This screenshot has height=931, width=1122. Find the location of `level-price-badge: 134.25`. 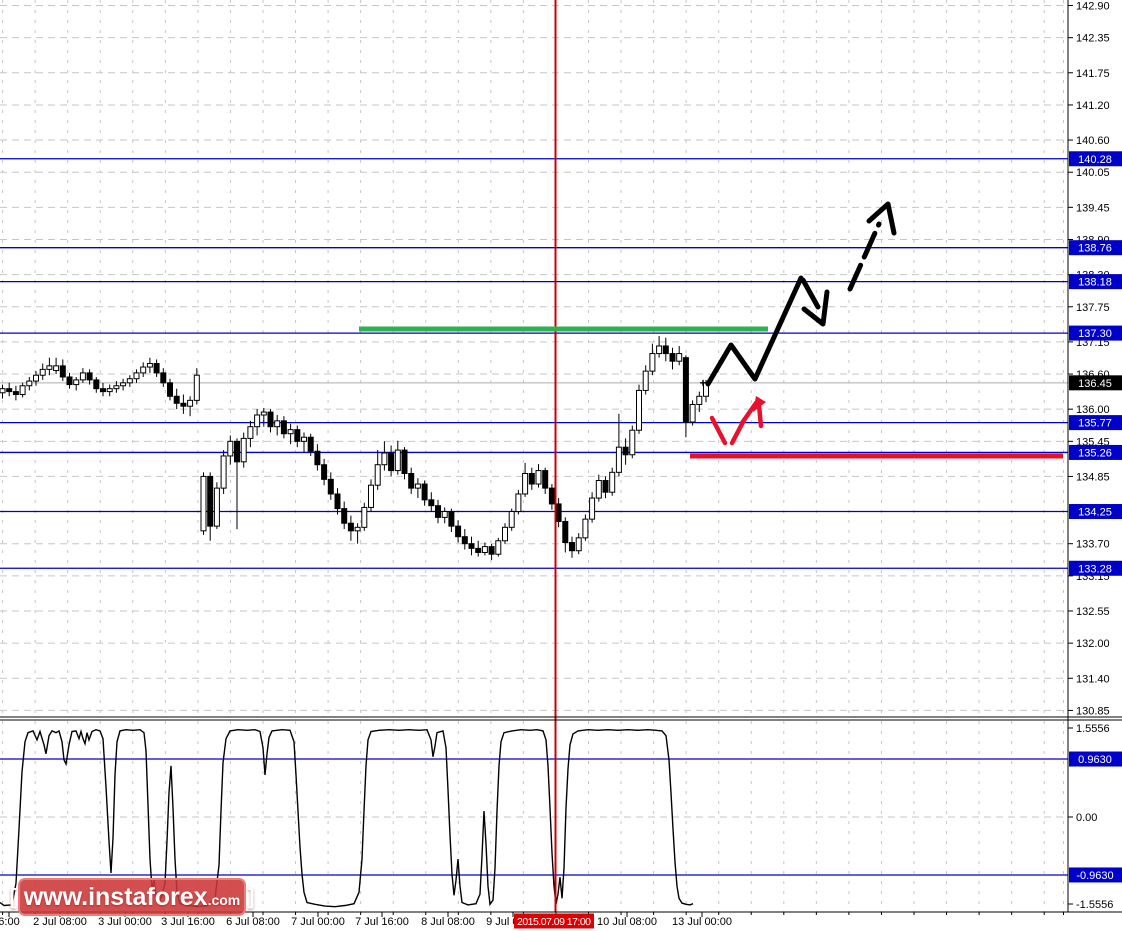

level-price-badge: 134.25 is located at coordinates (1095, 513).